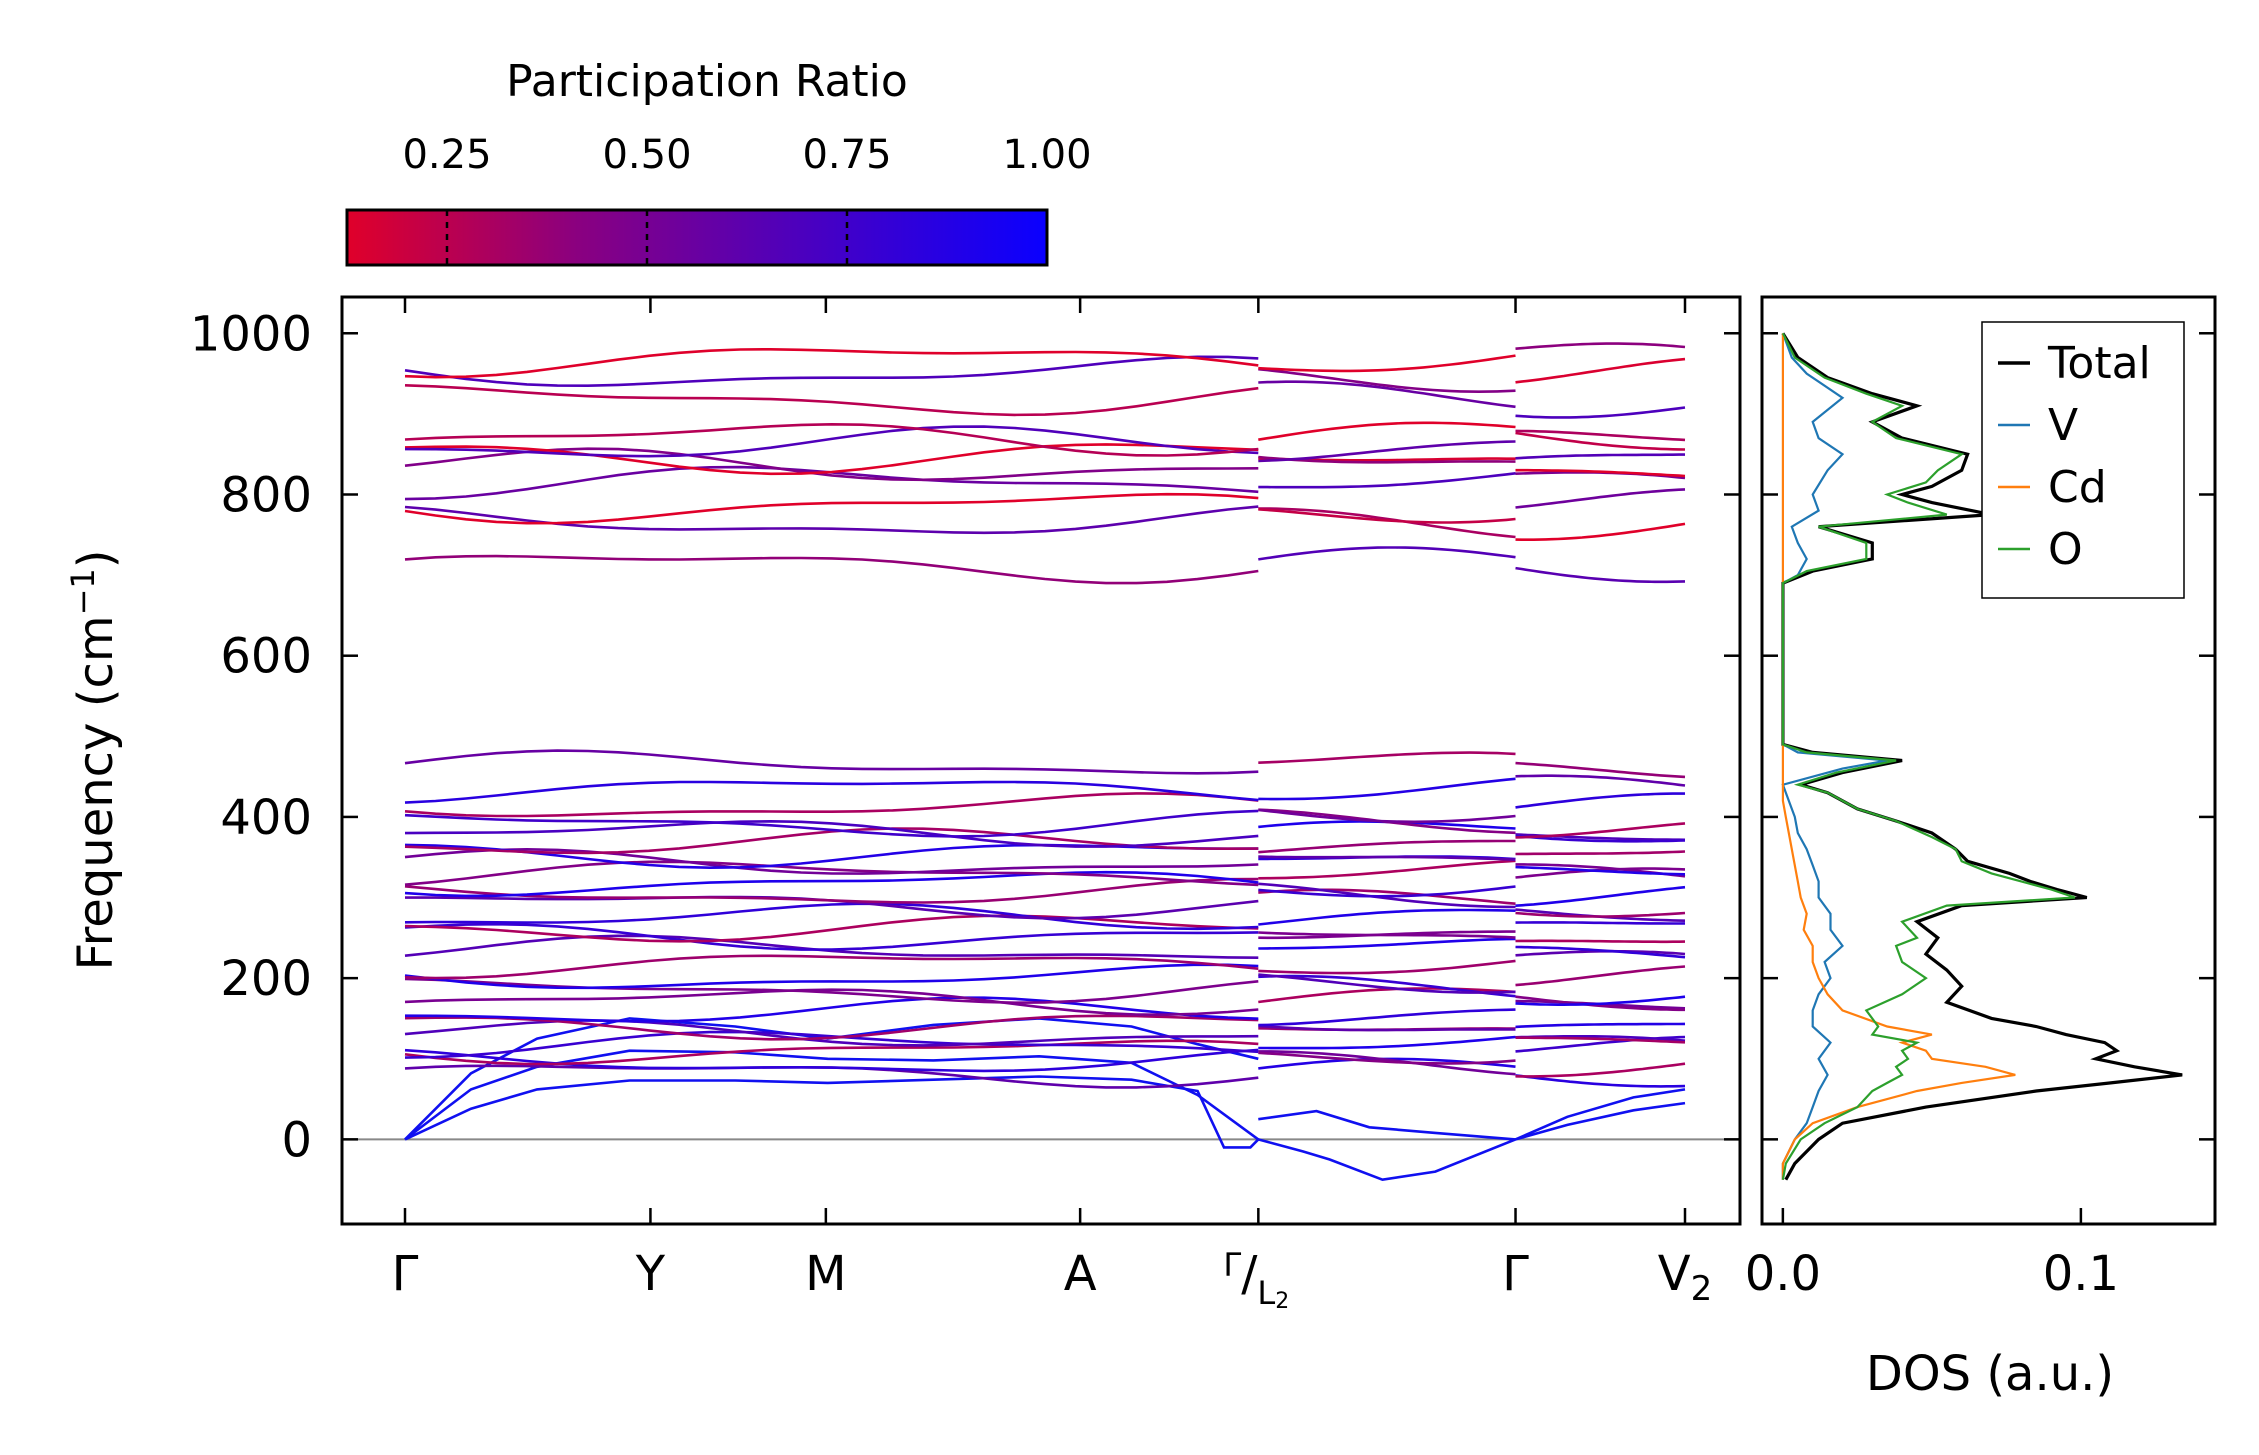 This screenshot has height=1455, width=2259. Describe the element at coordinates (446, 155) in the screenshot. I see `colorbar-tick-label: 0.25` at that location.